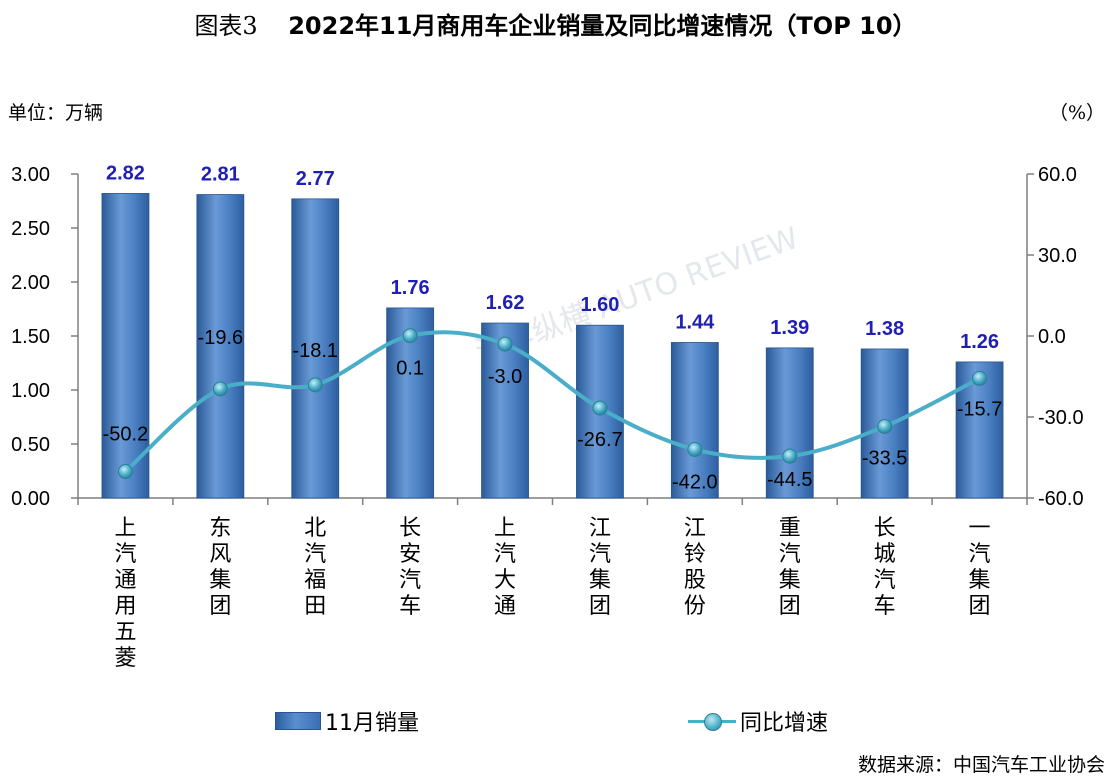 This screenshot has height=778, width=1111. I want to click on legend-bar-swatch, so click(298, 721).